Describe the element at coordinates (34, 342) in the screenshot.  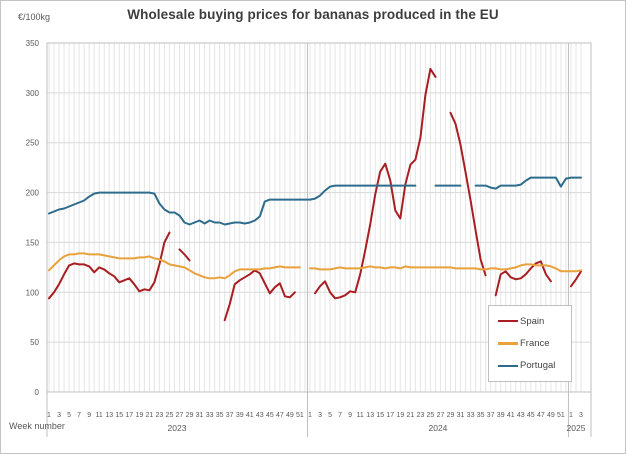
I see `y-tick-label: 50` at that location.